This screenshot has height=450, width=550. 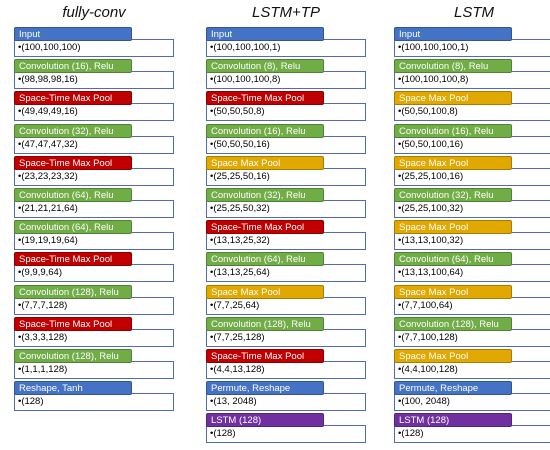 I want to click on layer-block: •(25,25,100,16) Space Max Pool, so click(x=472, y=171).